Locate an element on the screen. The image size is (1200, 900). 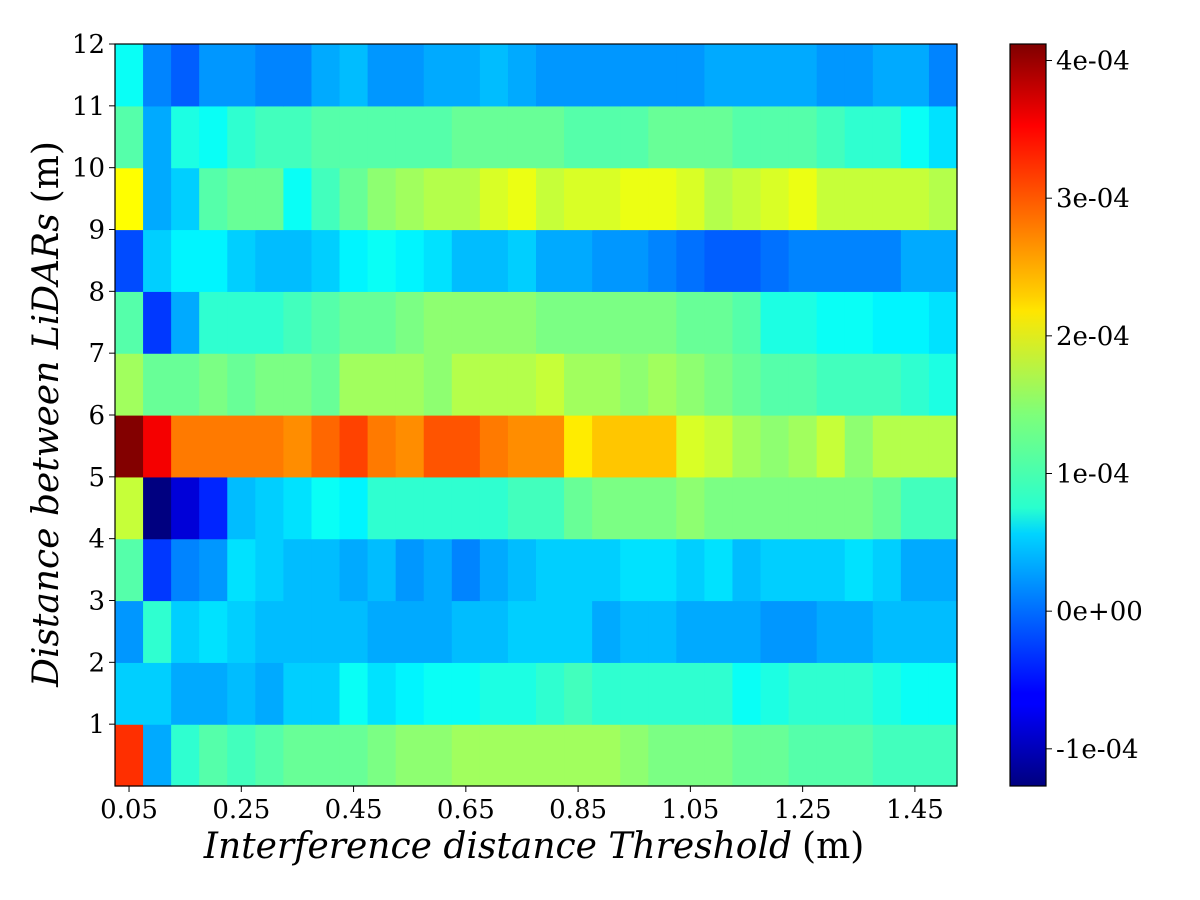
y-tick-label: 12 is located at coordinates (88, 45).